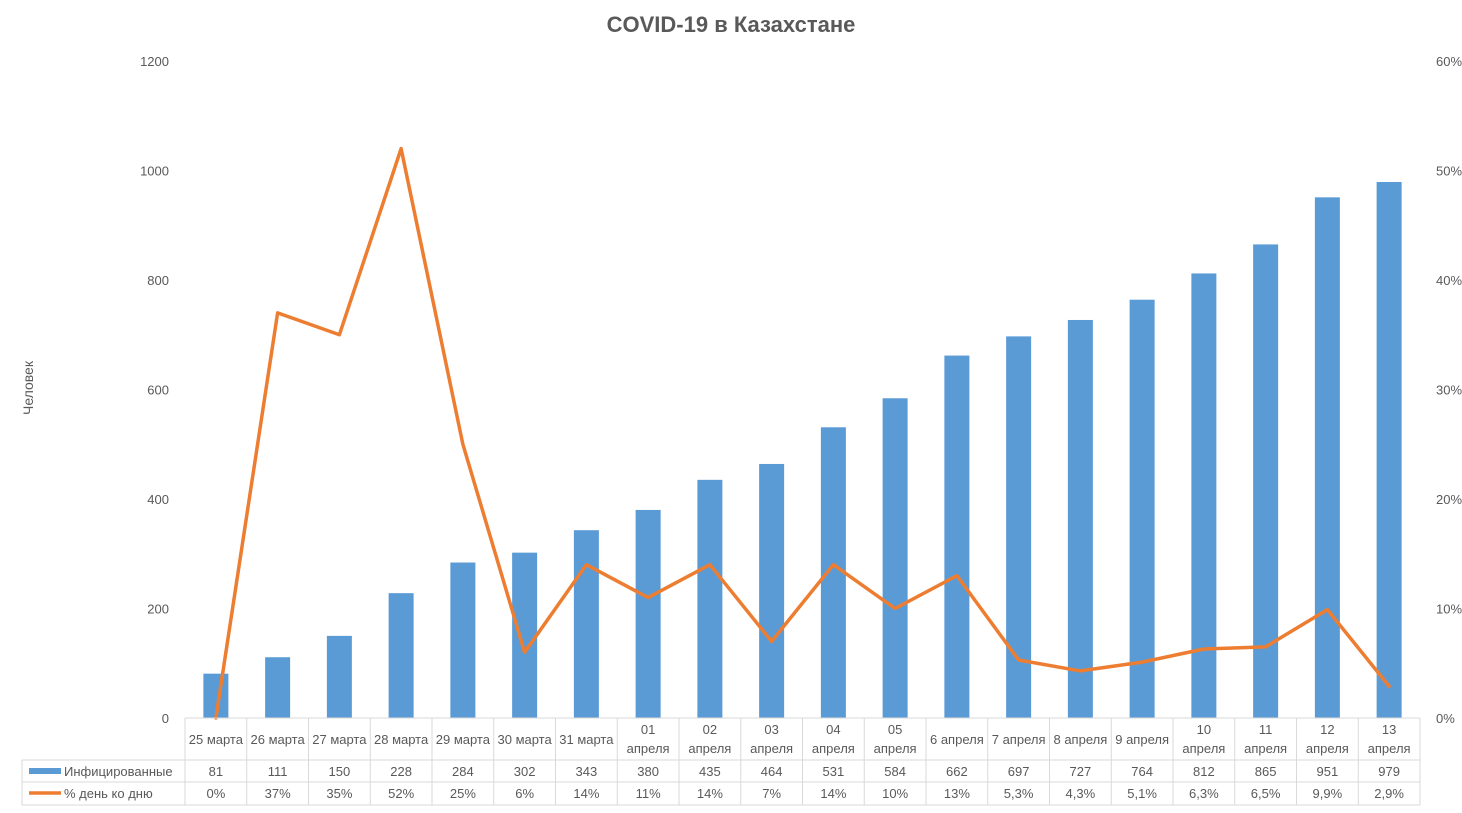 The height and width of the screenshot is (813, 1462). What do you see at coordinates (158, 390) in the screenshot?
I see `y-tick-label: 600` at bounding box center [158, 390].